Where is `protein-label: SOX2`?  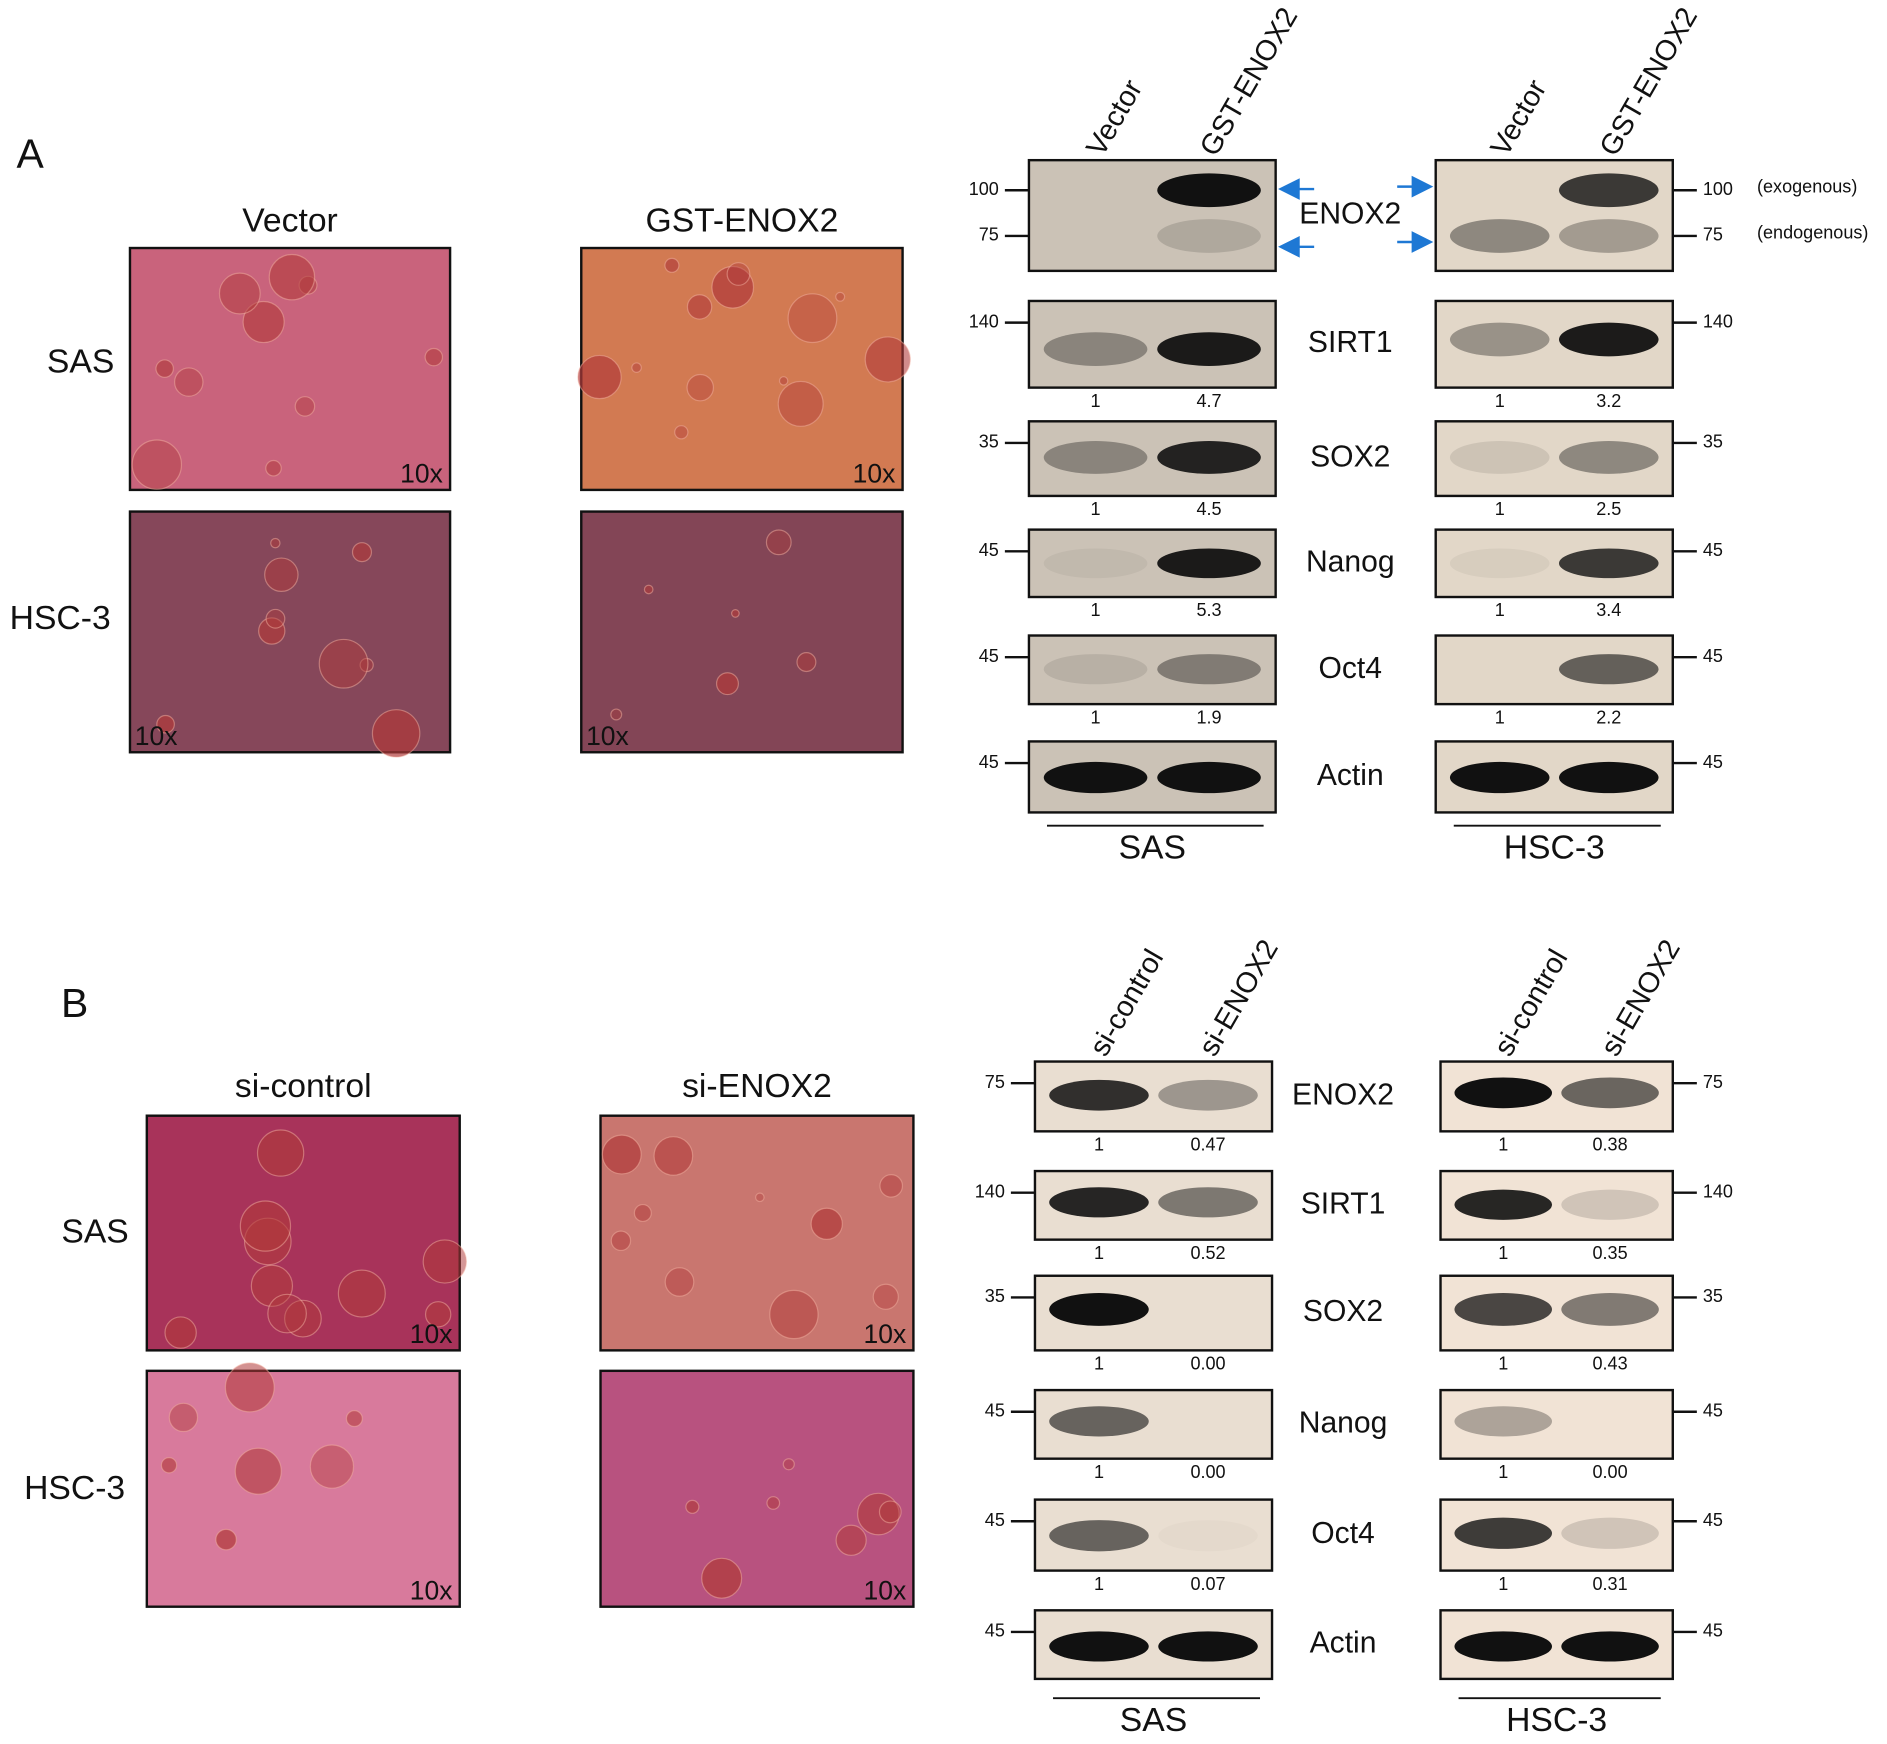
protein-label: SOX2 is located at coordinates (1350, 457).